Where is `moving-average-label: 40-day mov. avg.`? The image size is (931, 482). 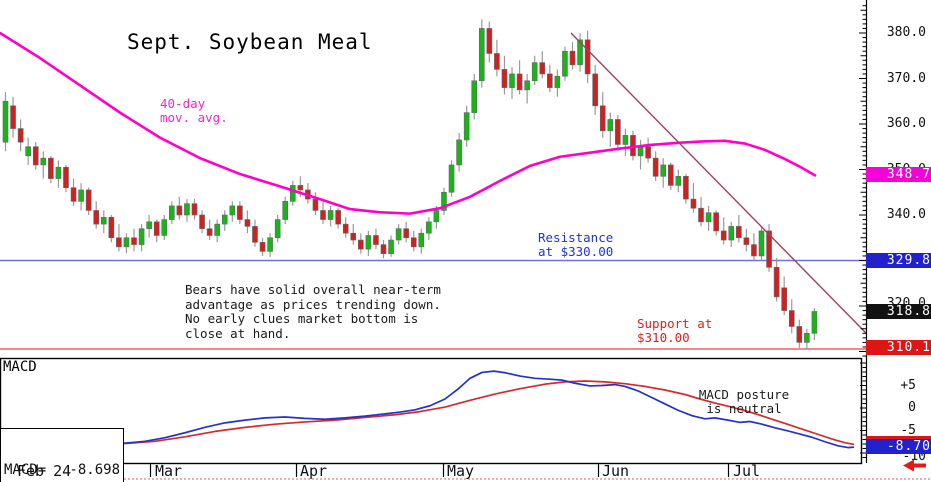
moving-average-label: 40-day mov. avg. is located at coordinates (194, 110).